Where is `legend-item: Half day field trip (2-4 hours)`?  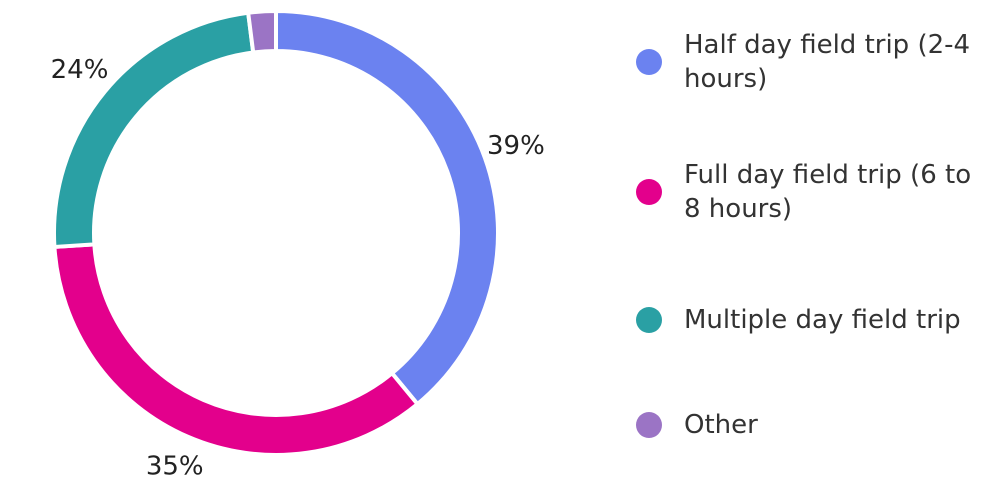
legend-item: Half day field trip (2-4 hours) is located at coordinates (810, 62).